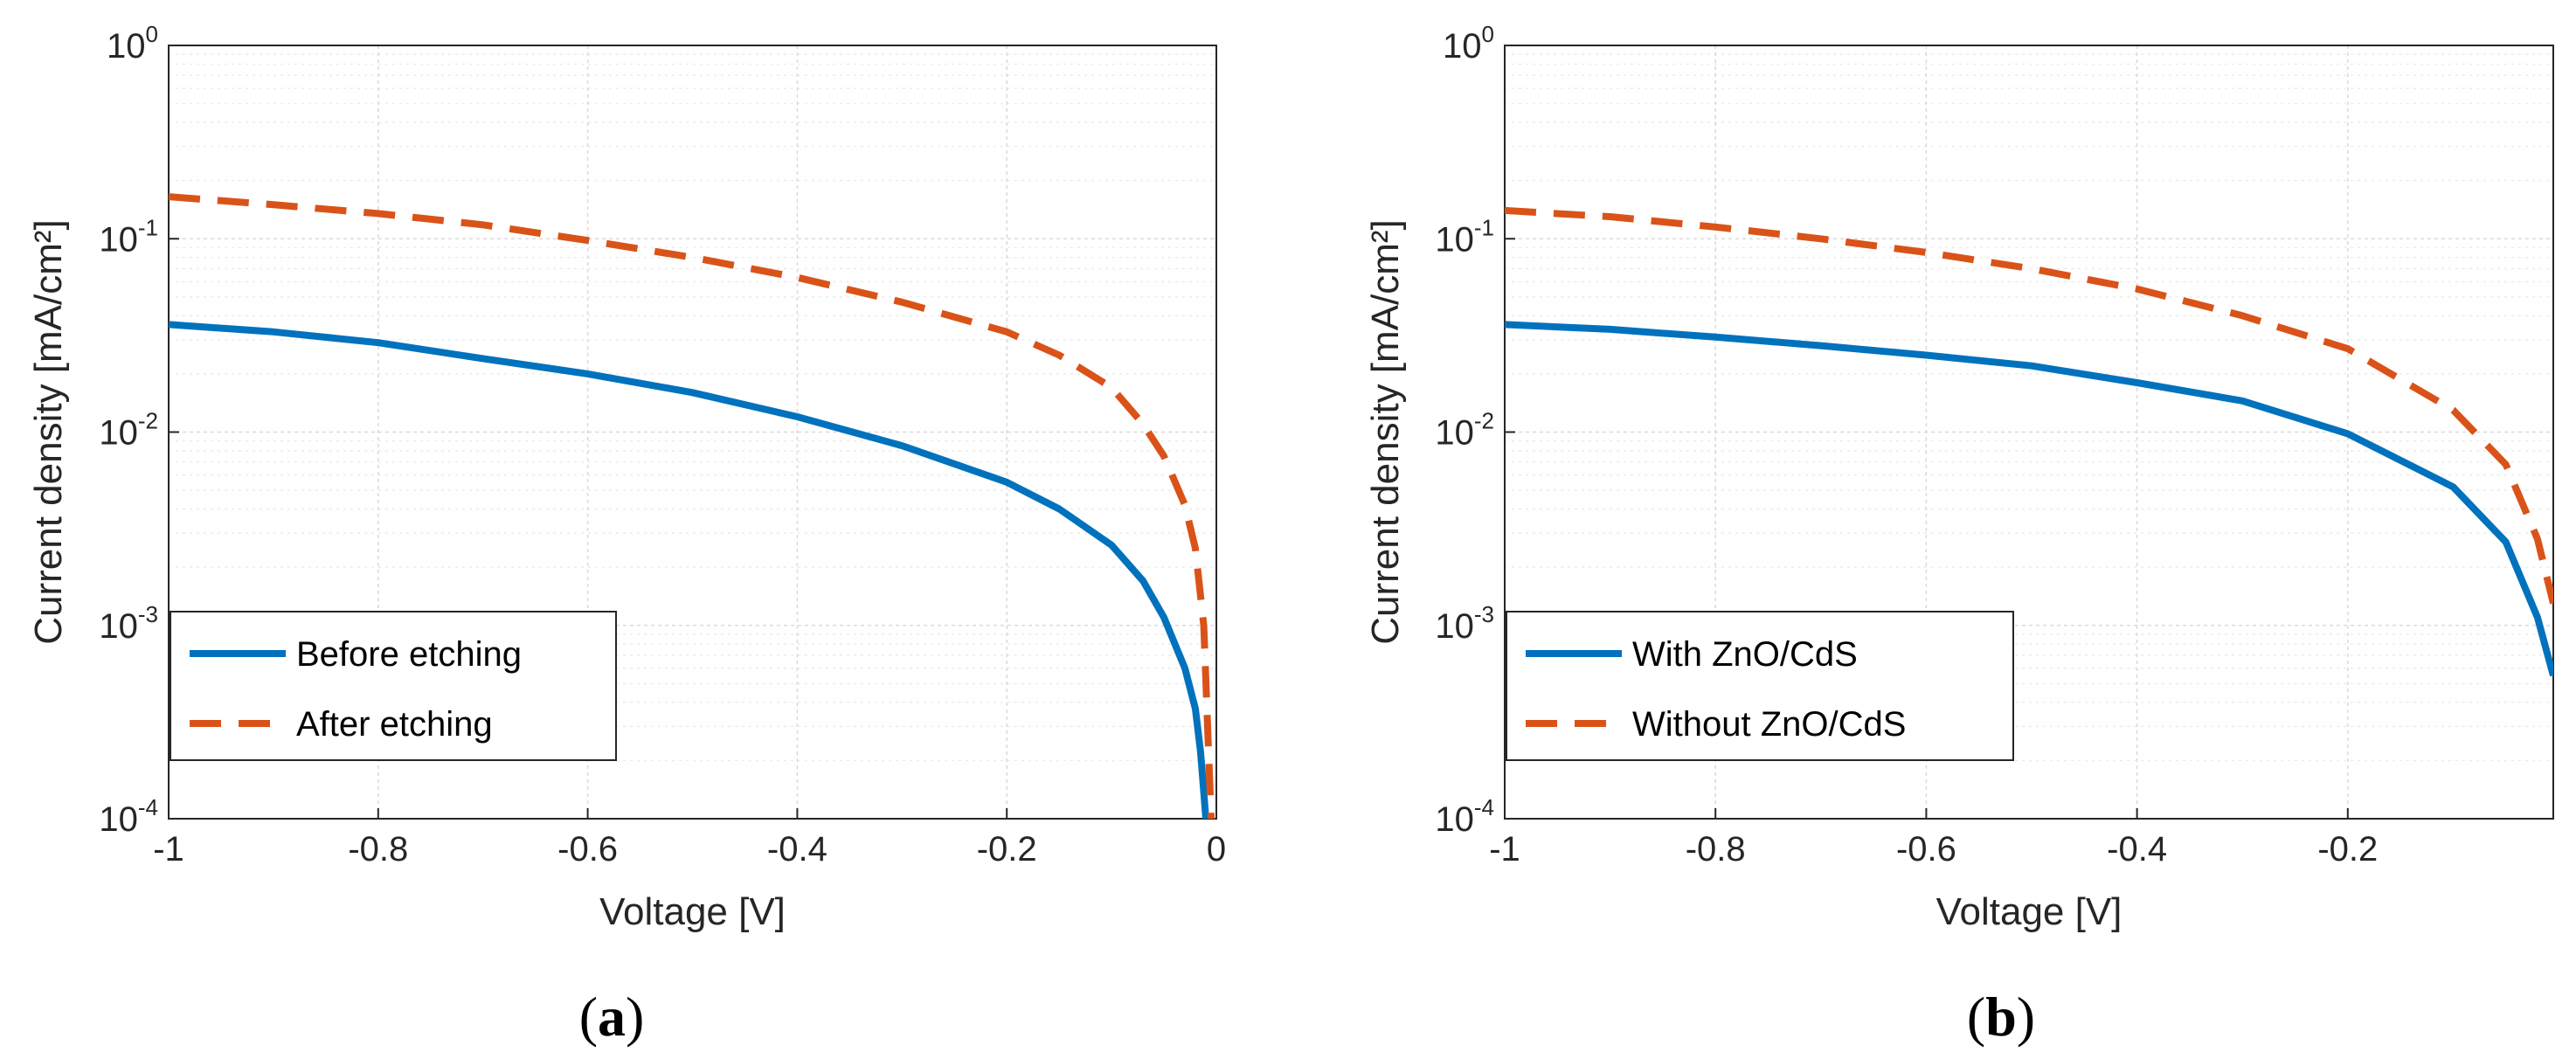  What do you see at coordinates (1769, 724) in the screenshot?
I see `legend-label: Without ZnO/CdS` at bounding box center [1769, 724].